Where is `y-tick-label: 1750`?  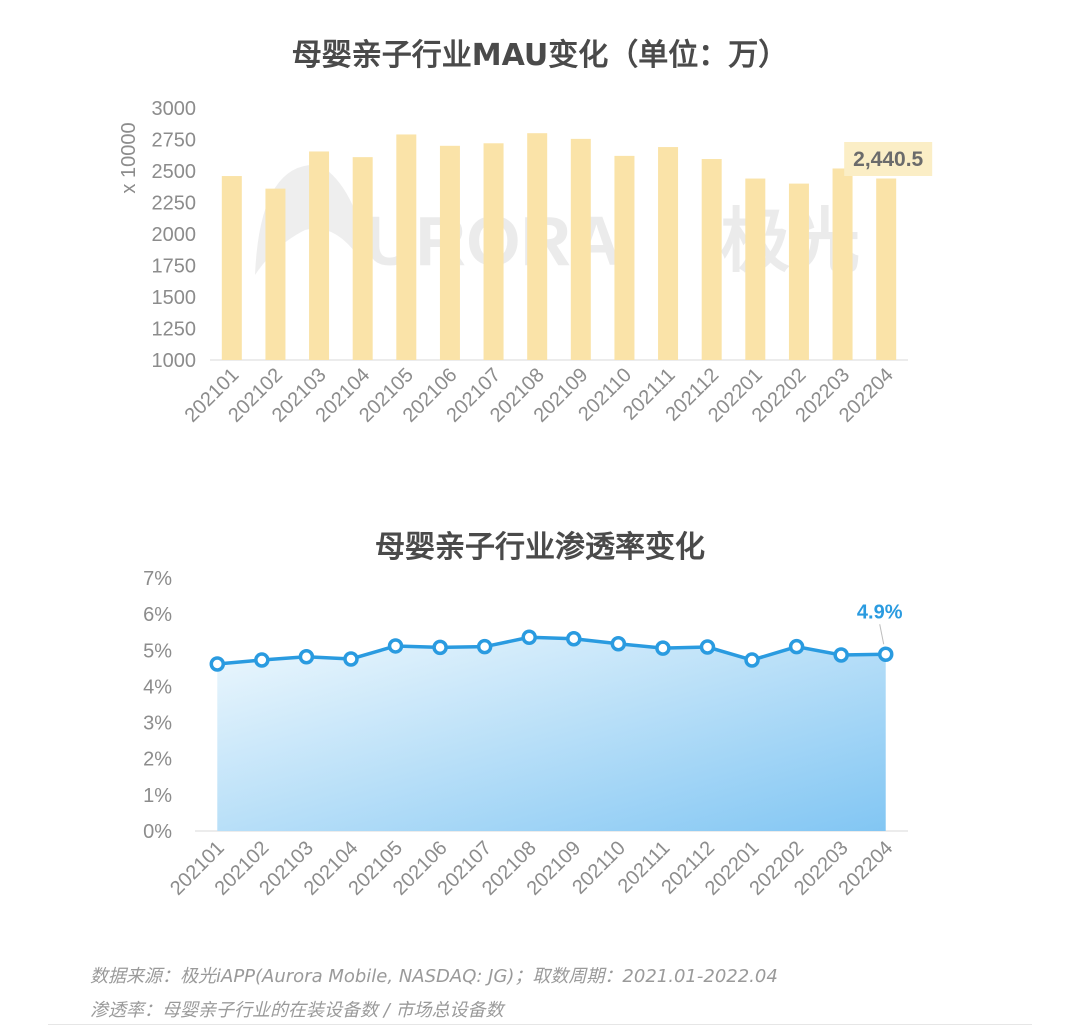
y-tick-label: 1750 is located at coordinates (174, 267).